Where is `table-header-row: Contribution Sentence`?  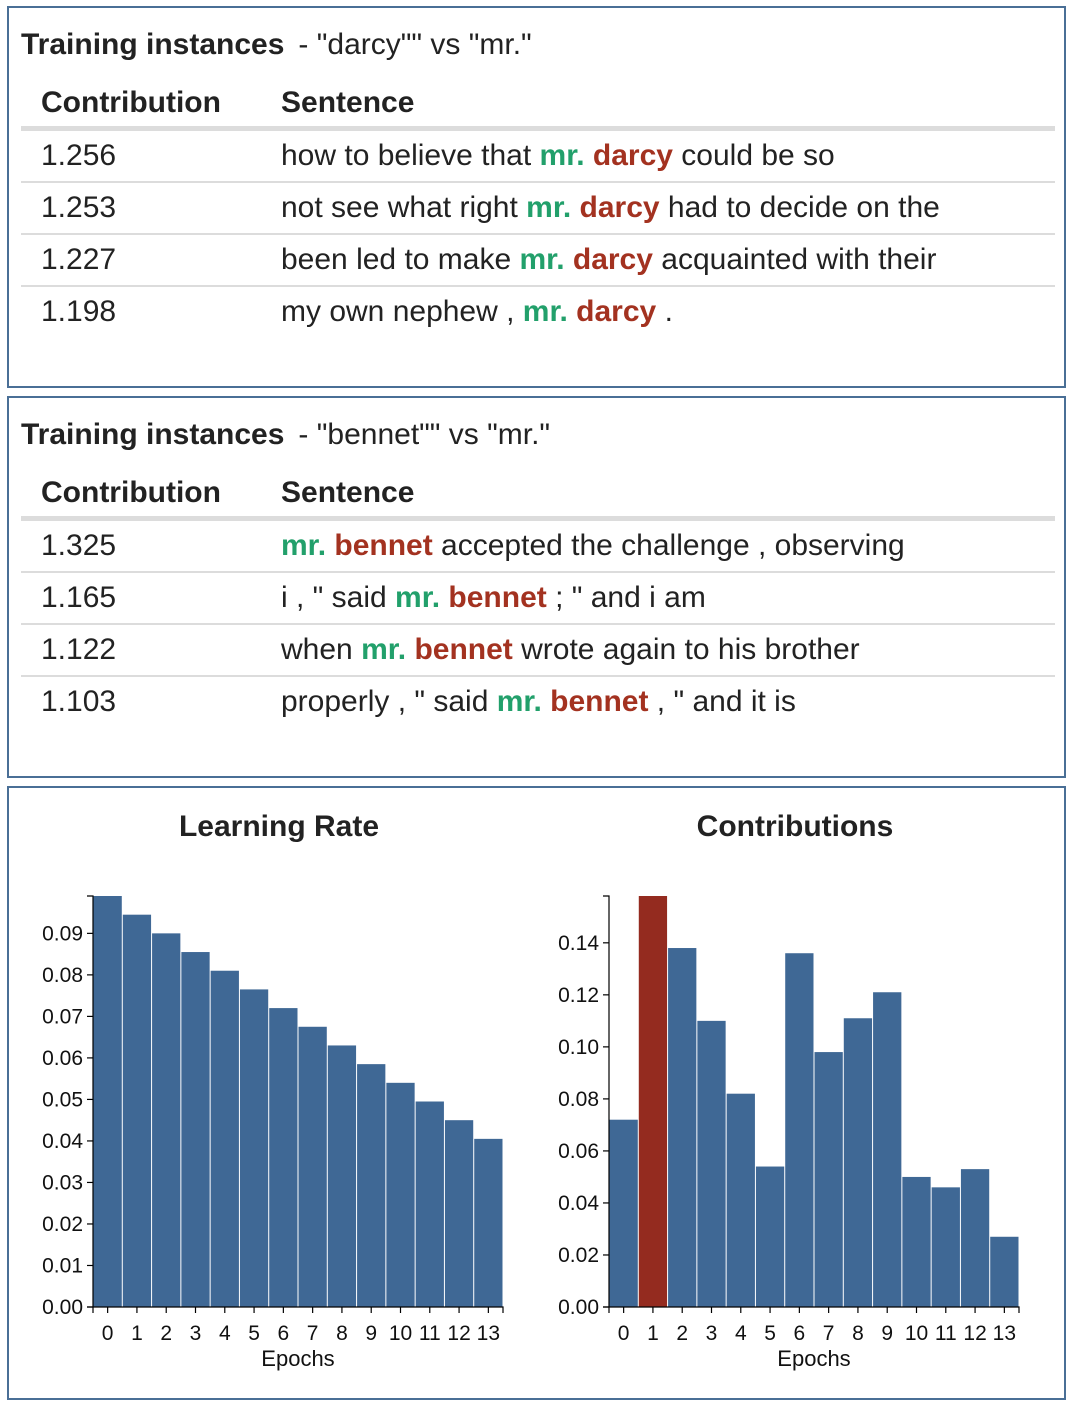 table-header-row: Contribution Sentence is located at coordinates (538, 494).